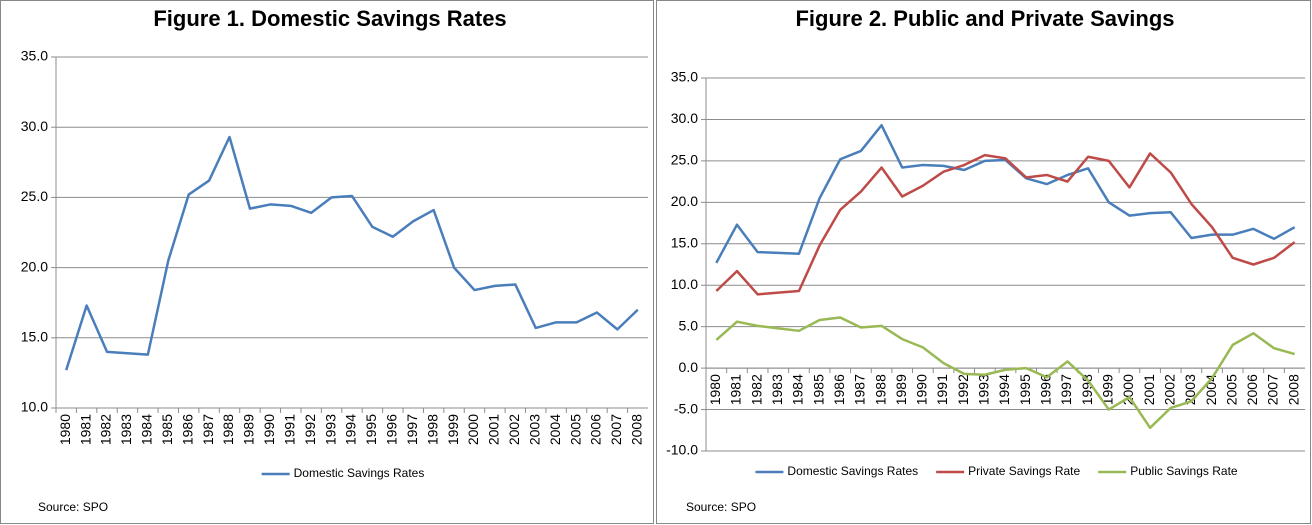 This screenshot has height=525, width=1312. What do you see at coordinates (1184, 471) in the screenshot?
I see `legend-label: Public Savings Rate` at bounding box center [1184, 471].